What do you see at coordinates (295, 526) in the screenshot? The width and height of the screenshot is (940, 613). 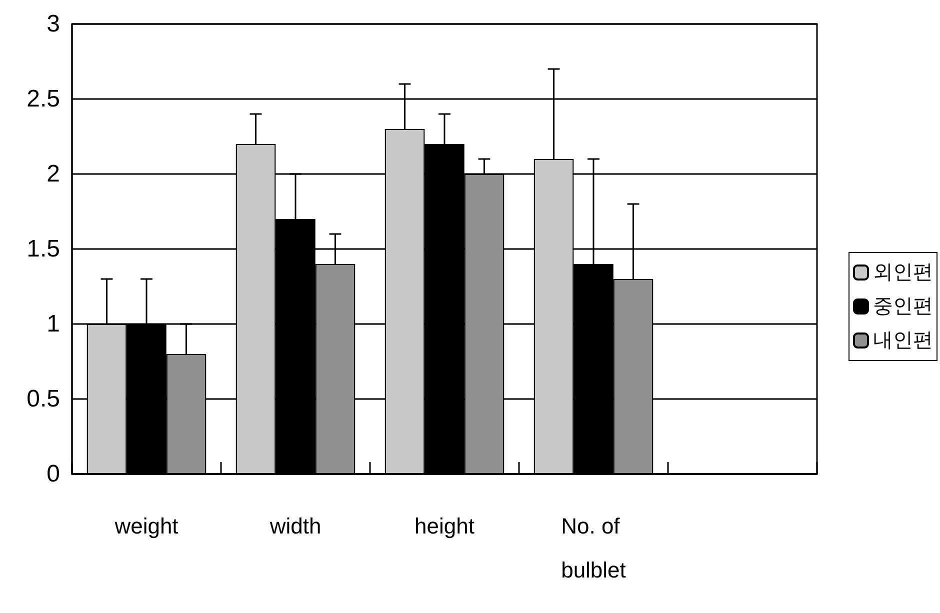 I see `x-tick-label: width` at bounding box center [295, 526].